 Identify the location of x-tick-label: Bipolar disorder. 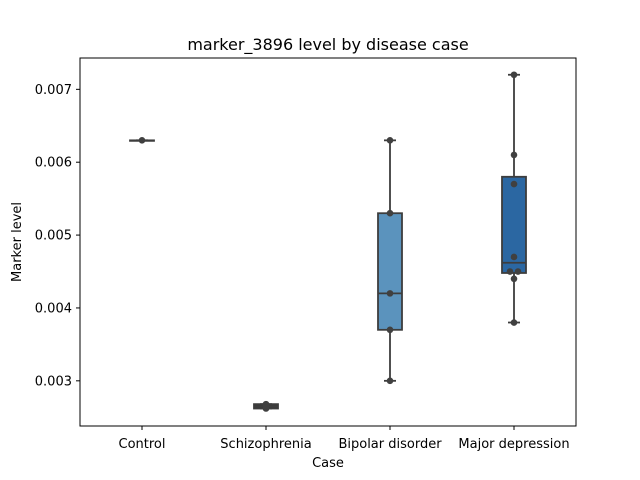
(390, 444).